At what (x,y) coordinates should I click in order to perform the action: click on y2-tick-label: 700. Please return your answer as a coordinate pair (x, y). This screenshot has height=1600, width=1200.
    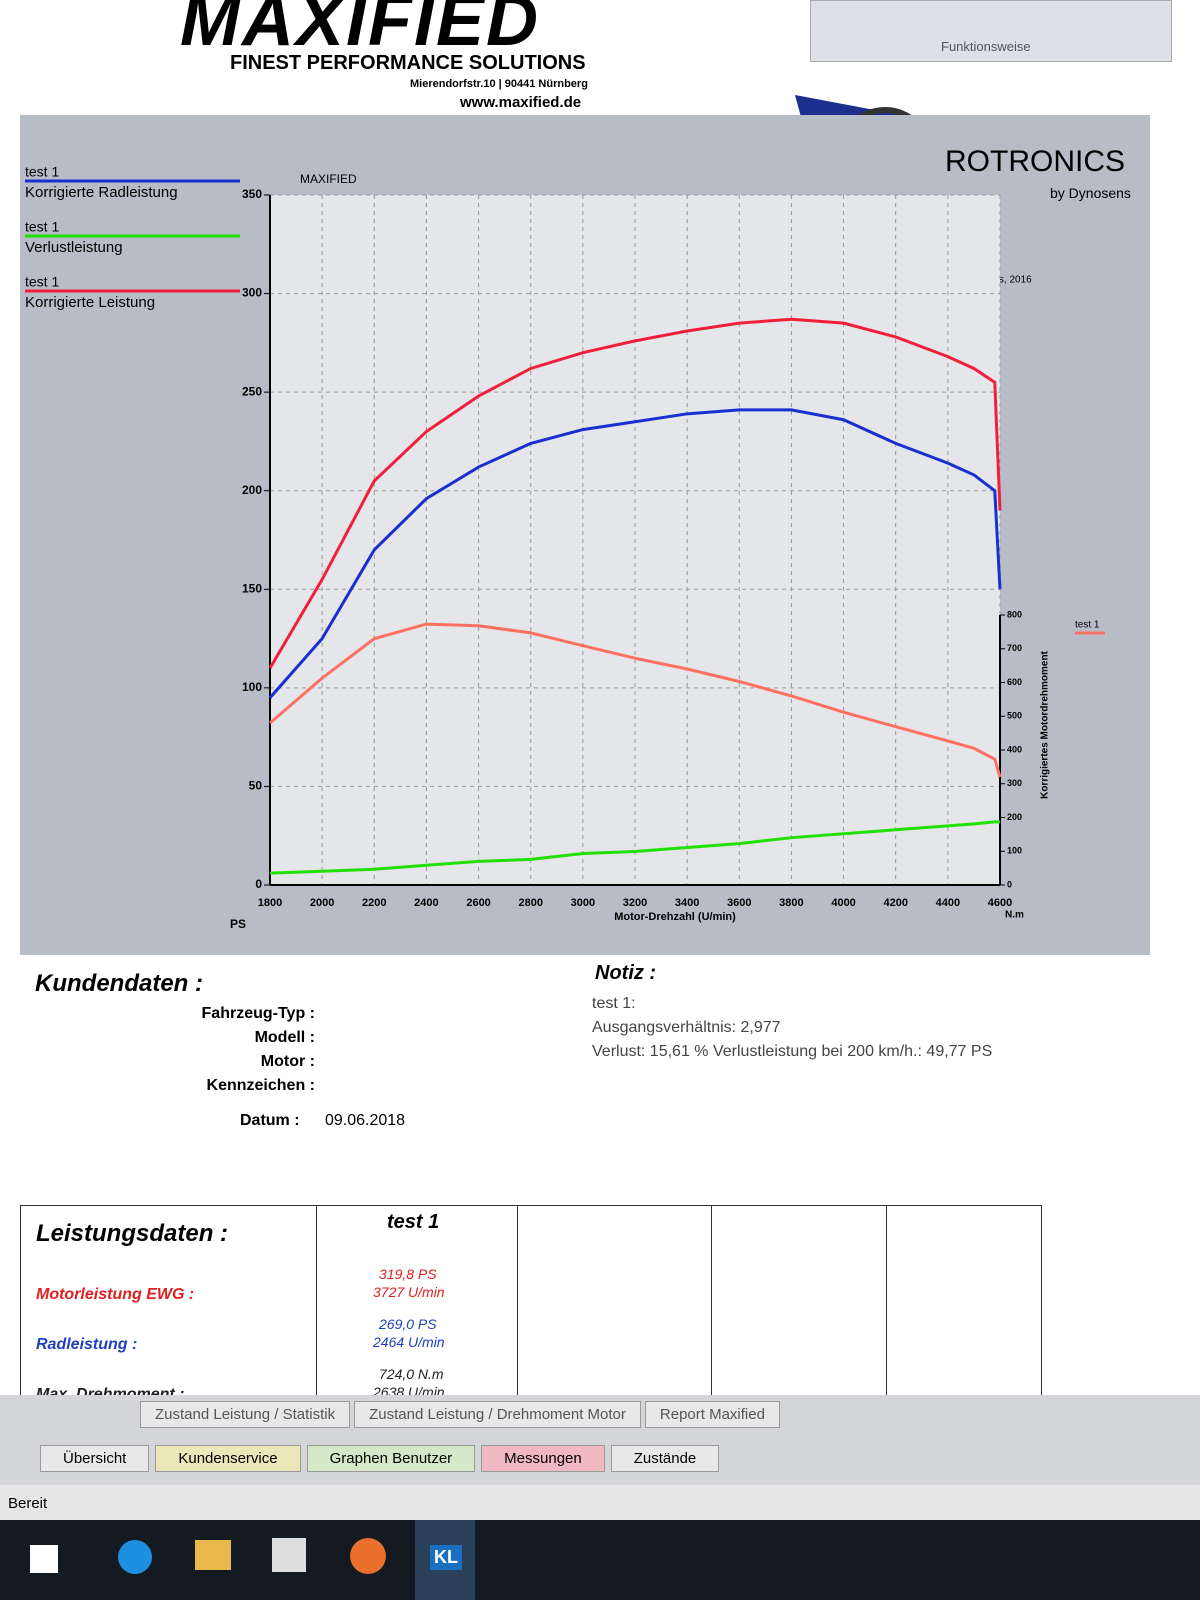
    Looking at the image, I should click on (1014, 648).